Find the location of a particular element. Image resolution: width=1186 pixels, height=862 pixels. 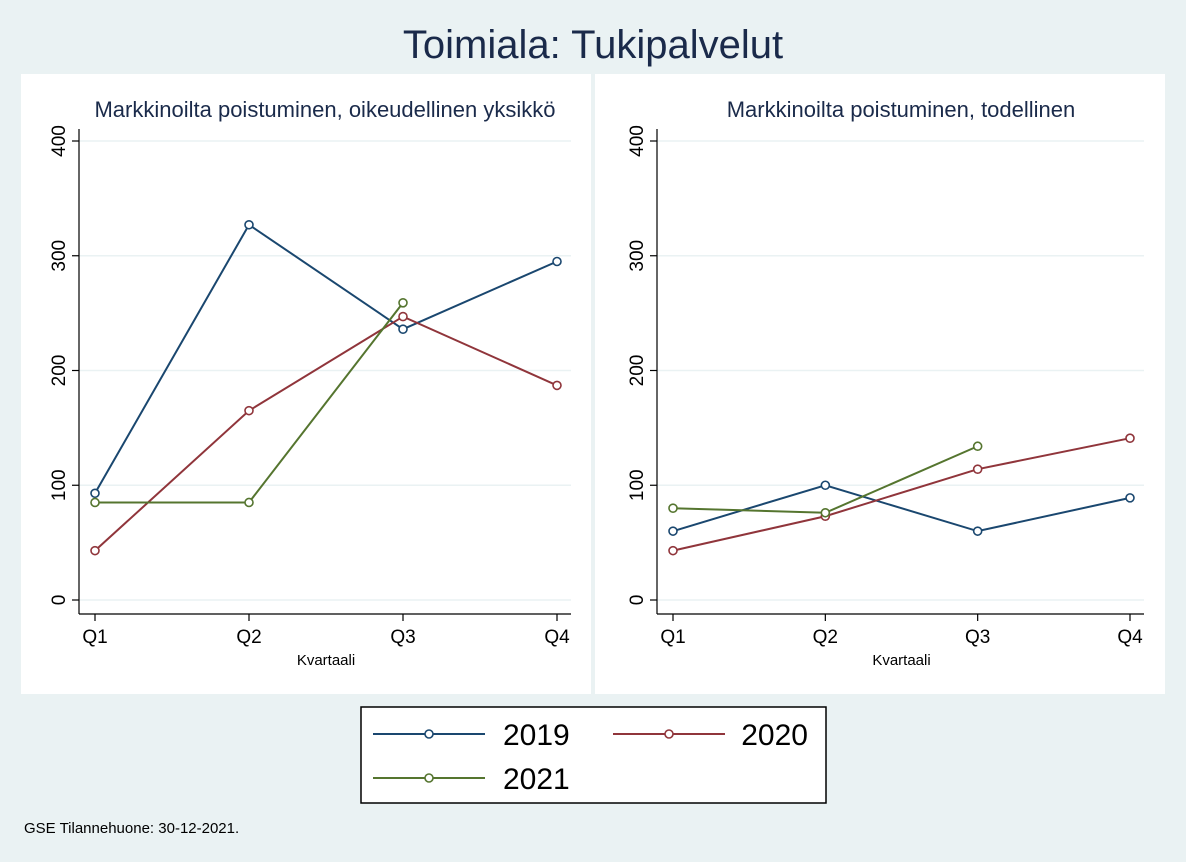

data-point-2020-Q2 is located at coordinates (249, 410).